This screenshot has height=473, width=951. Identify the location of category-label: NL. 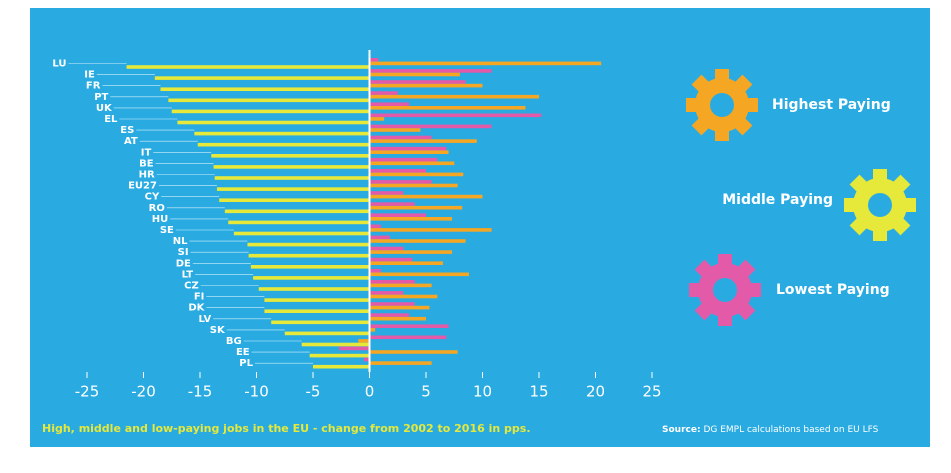
(180, 241).